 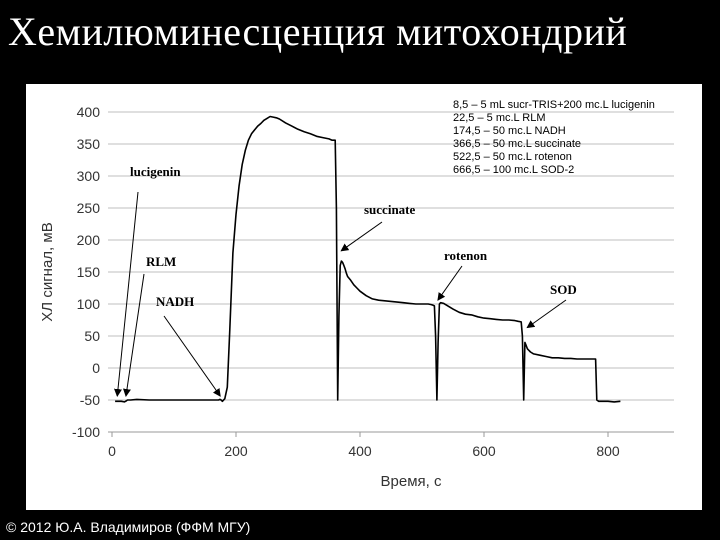 What do you see at coordinates (554, 105) in the screenshot?
I see `legend-line: 8,5 – 5 mL sucr-TRIS+200 mc.L lucigenin` at bounding box center [554, 105].